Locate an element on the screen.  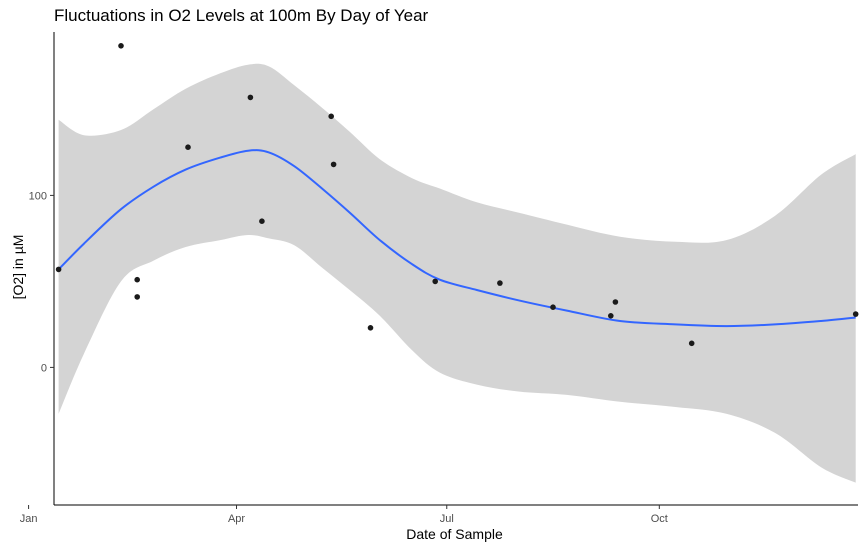
x-tick-label: Oct is located at coordinates (659, 519).